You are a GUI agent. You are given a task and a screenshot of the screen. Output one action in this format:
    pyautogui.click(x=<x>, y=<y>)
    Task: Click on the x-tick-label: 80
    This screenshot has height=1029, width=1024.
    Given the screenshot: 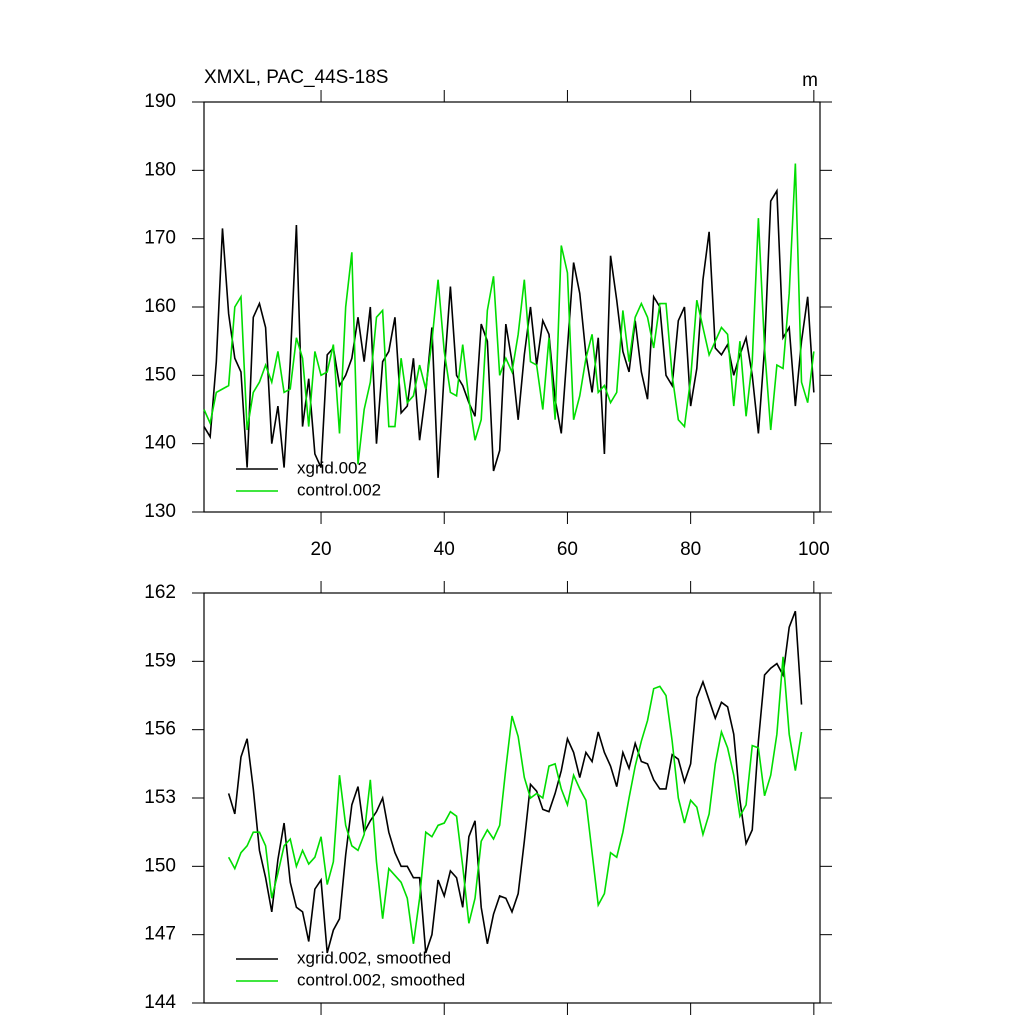 What is the action you would take?
    pyautogui.click(x=690, y=549)
    